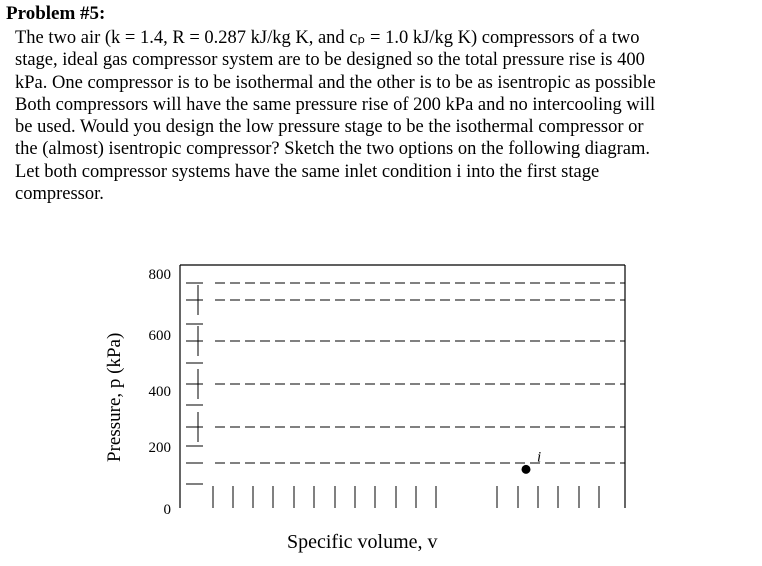  Describe the element at coordinates (160, 336) in the screenshot. I see `y-tick-label: 600` at that location.